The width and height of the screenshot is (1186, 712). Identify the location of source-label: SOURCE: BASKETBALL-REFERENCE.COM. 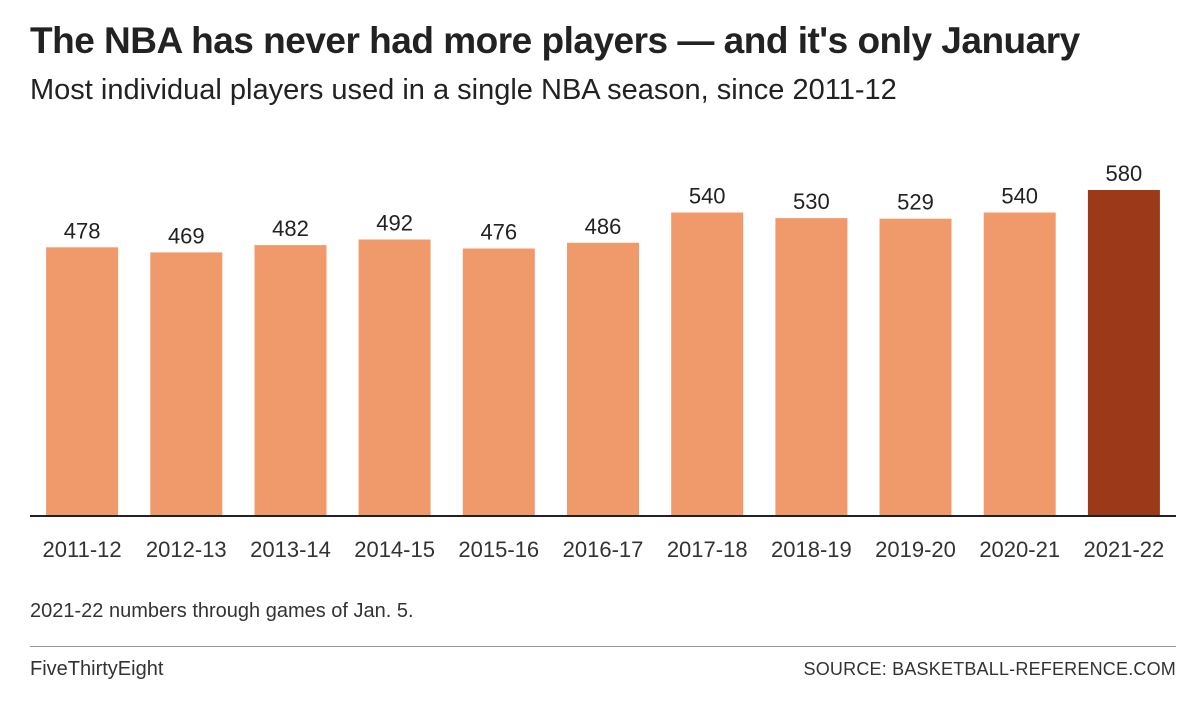
(989, 669).